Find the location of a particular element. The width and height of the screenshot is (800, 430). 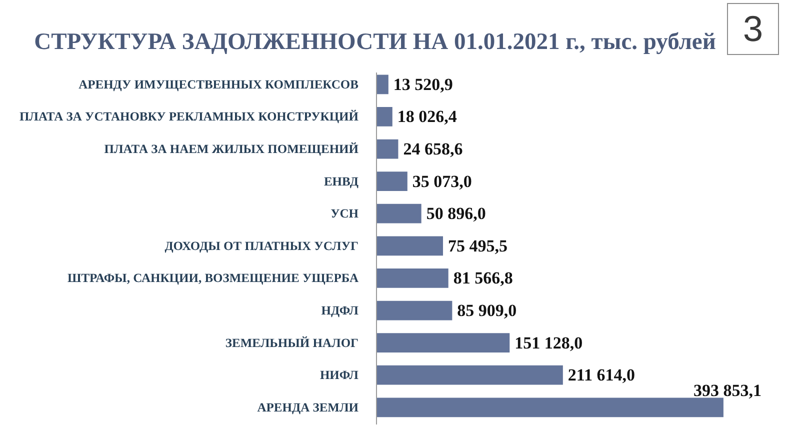

y-tick-label: ДОХОДЫ ОТ ПЛАТНЫХ УСЛУГ is located at coordinates (261, 245).